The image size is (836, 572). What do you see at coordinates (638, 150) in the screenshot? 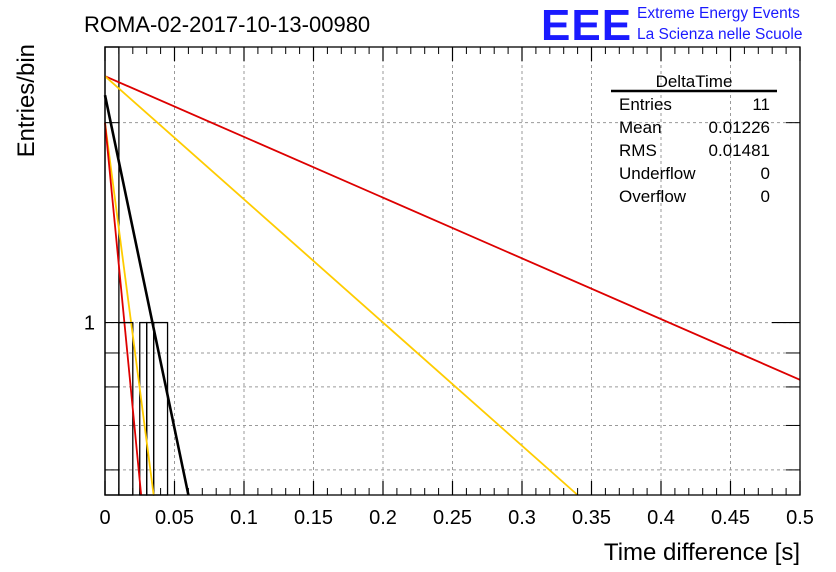
I see `stats-row-label-2: RMS` at bounding box center [638, 150].